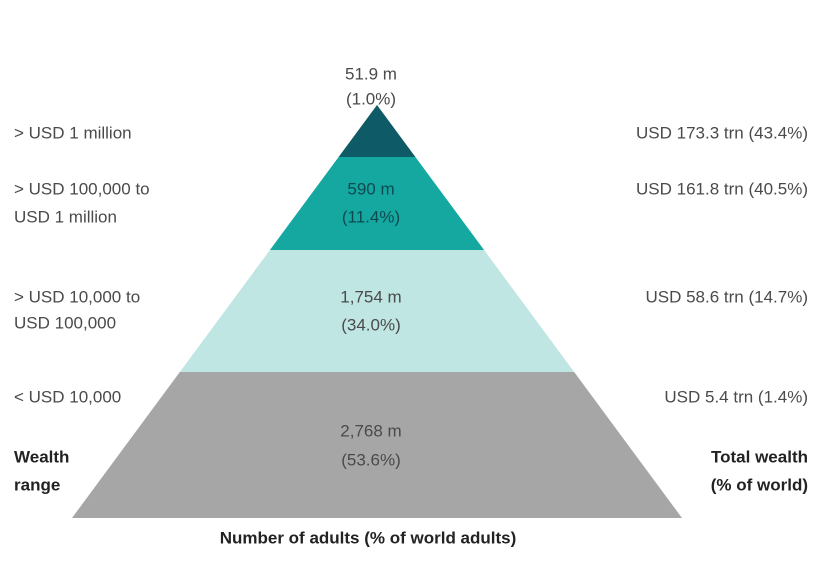  What do you see at coordinates (370, 296) in the screenshot?
I see `adults-label: 1,754 m` at bounding box center [370, 296].